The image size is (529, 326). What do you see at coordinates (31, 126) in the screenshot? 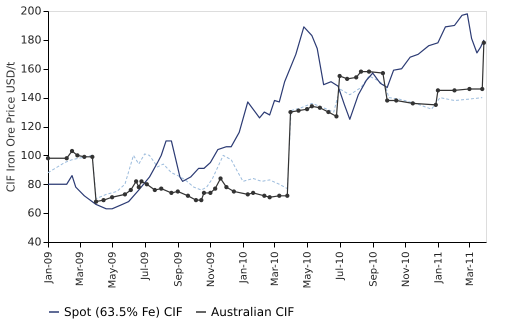
I see `y-tick-label: 120` at bounding box center [31, 126].